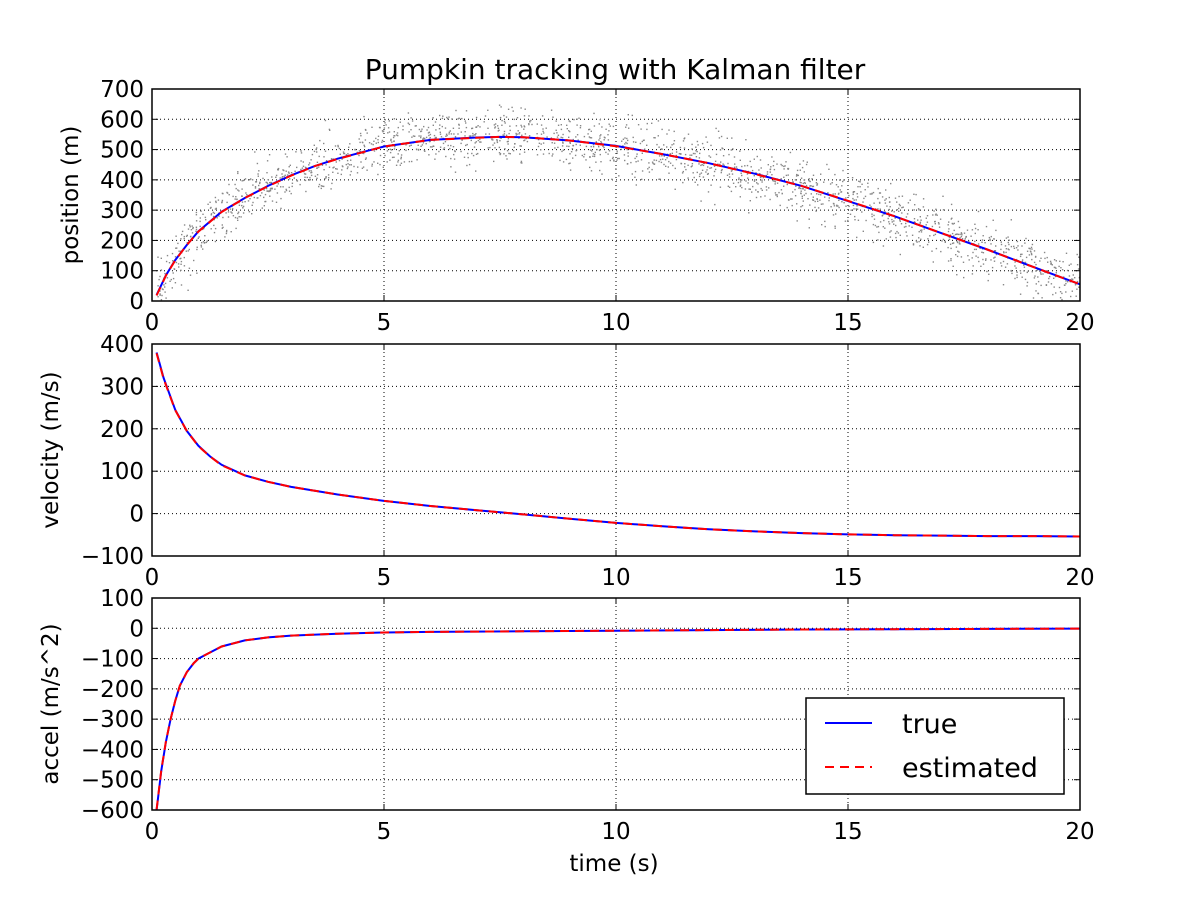  I want to click on x-tick-label: 5, so click(384, 832).